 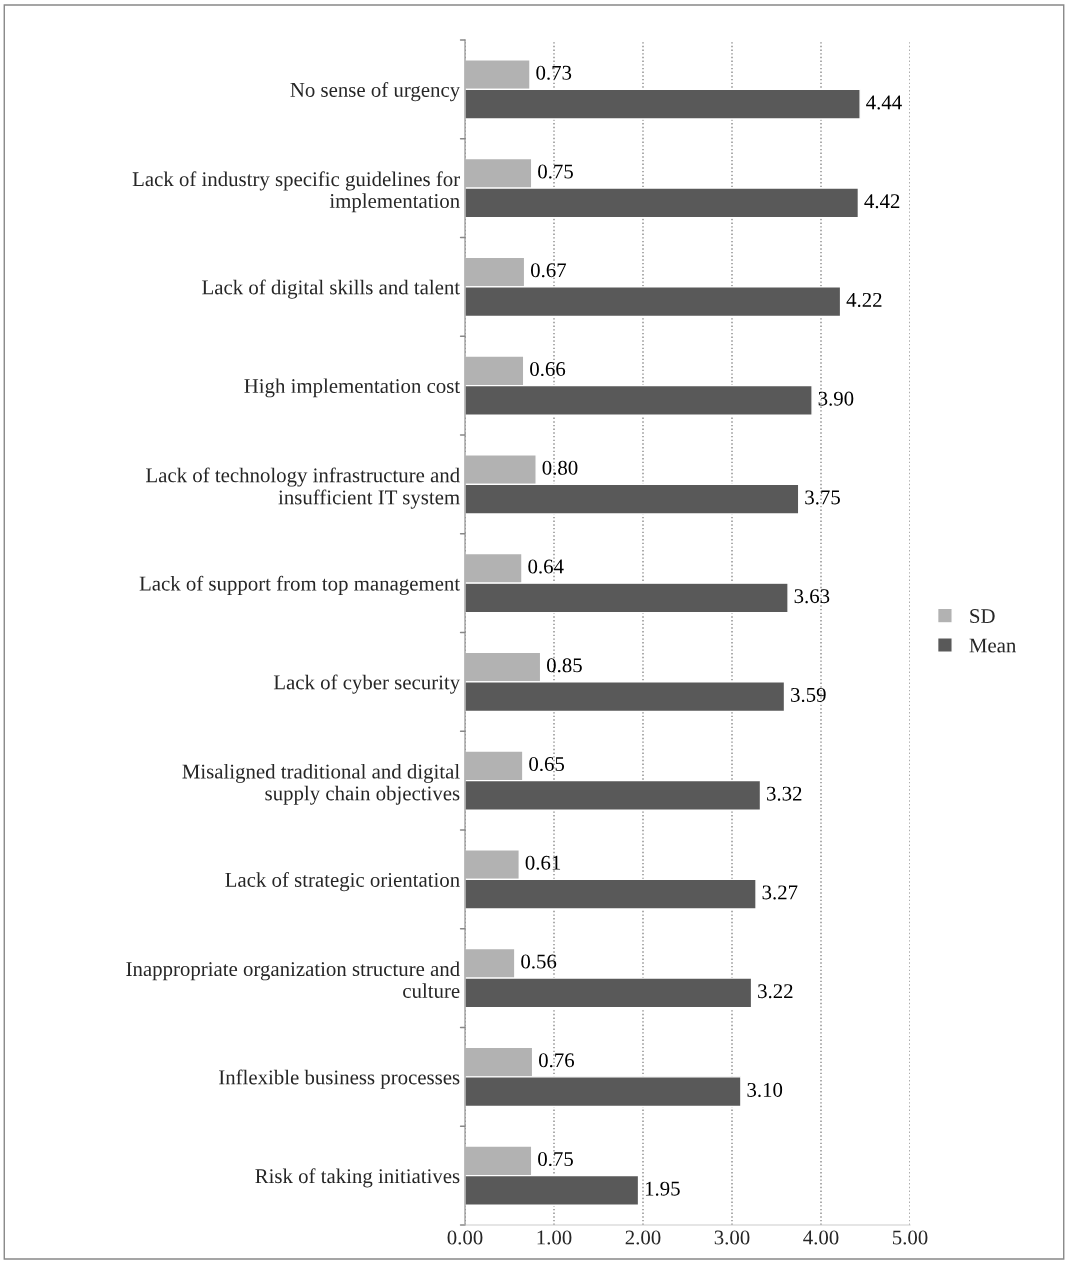 What do you see at coordinates (812, 596) in the screenshot?
I see `data-label: 3.63` at bounding box center [812, 596].